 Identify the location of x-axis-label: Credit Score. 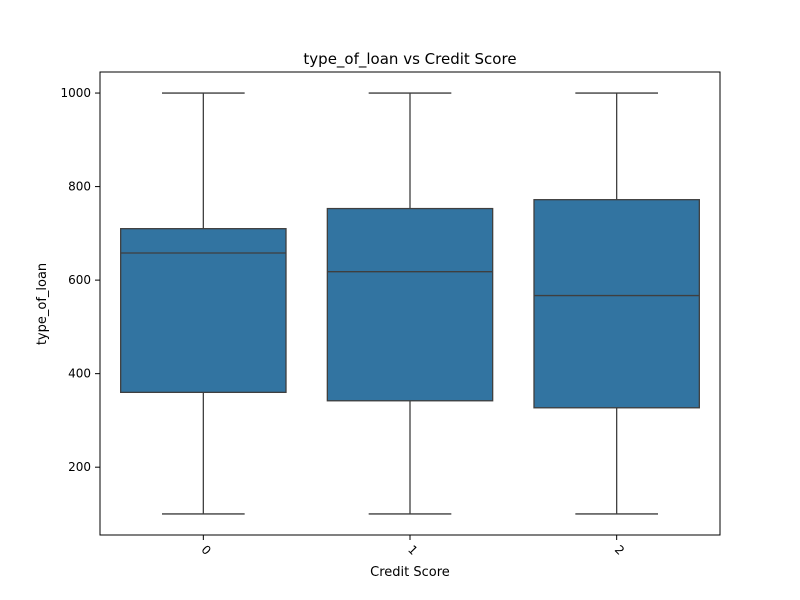
(410, 572).